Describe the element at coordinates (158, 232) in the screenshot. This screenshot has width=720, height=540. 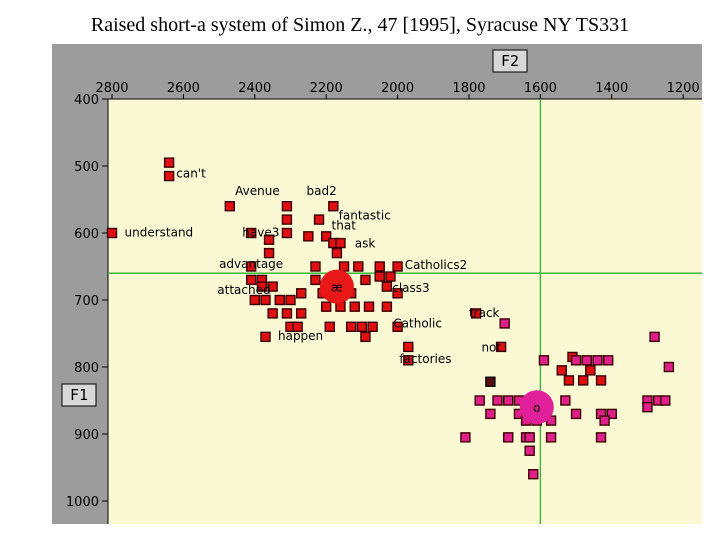
I see `word-label: understand` at that location.